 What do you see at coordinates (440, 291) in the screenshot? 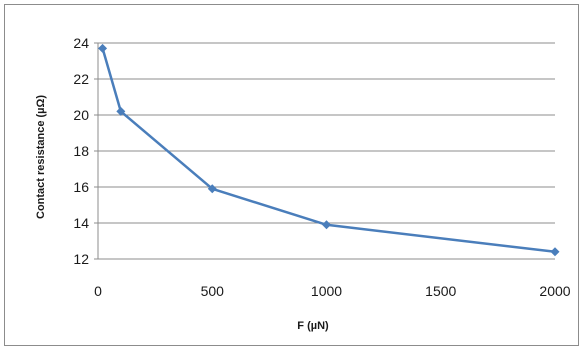
I see `x-tick-label-1500: 1500` at bounding box center [440, 291].